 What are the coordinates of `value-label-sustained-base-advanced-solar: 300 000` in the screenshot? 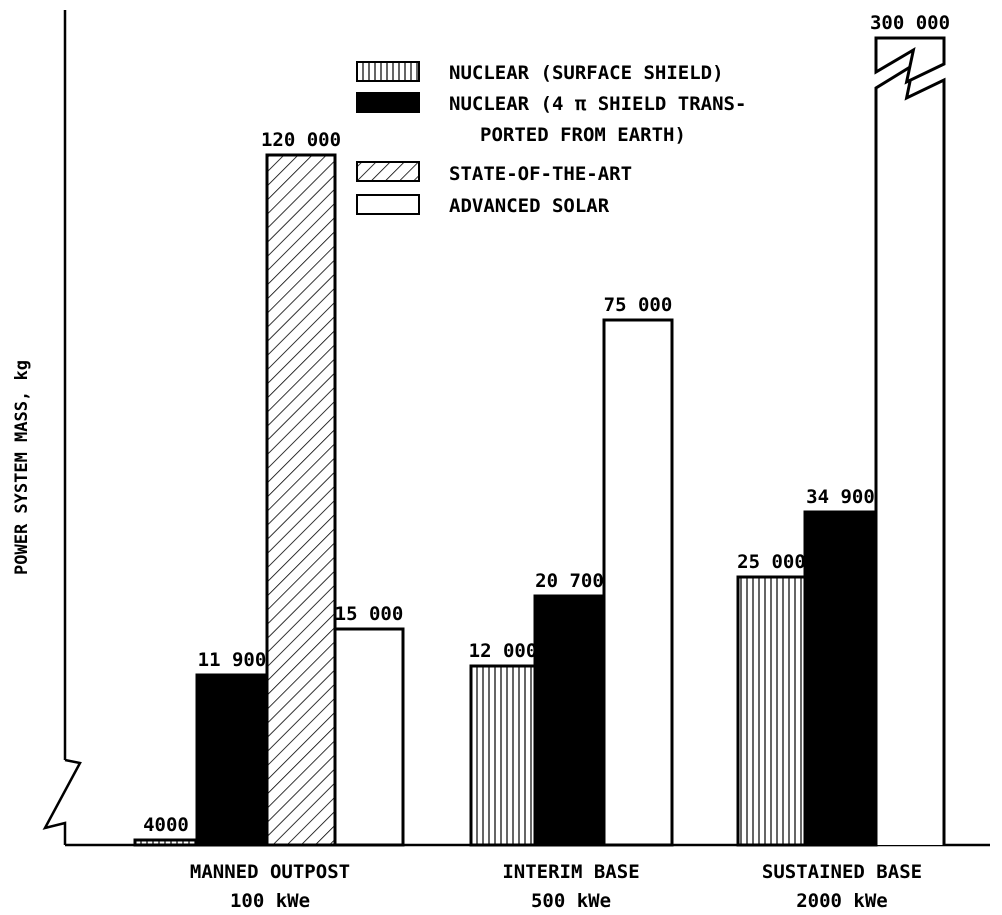 It's located at (910, 23).